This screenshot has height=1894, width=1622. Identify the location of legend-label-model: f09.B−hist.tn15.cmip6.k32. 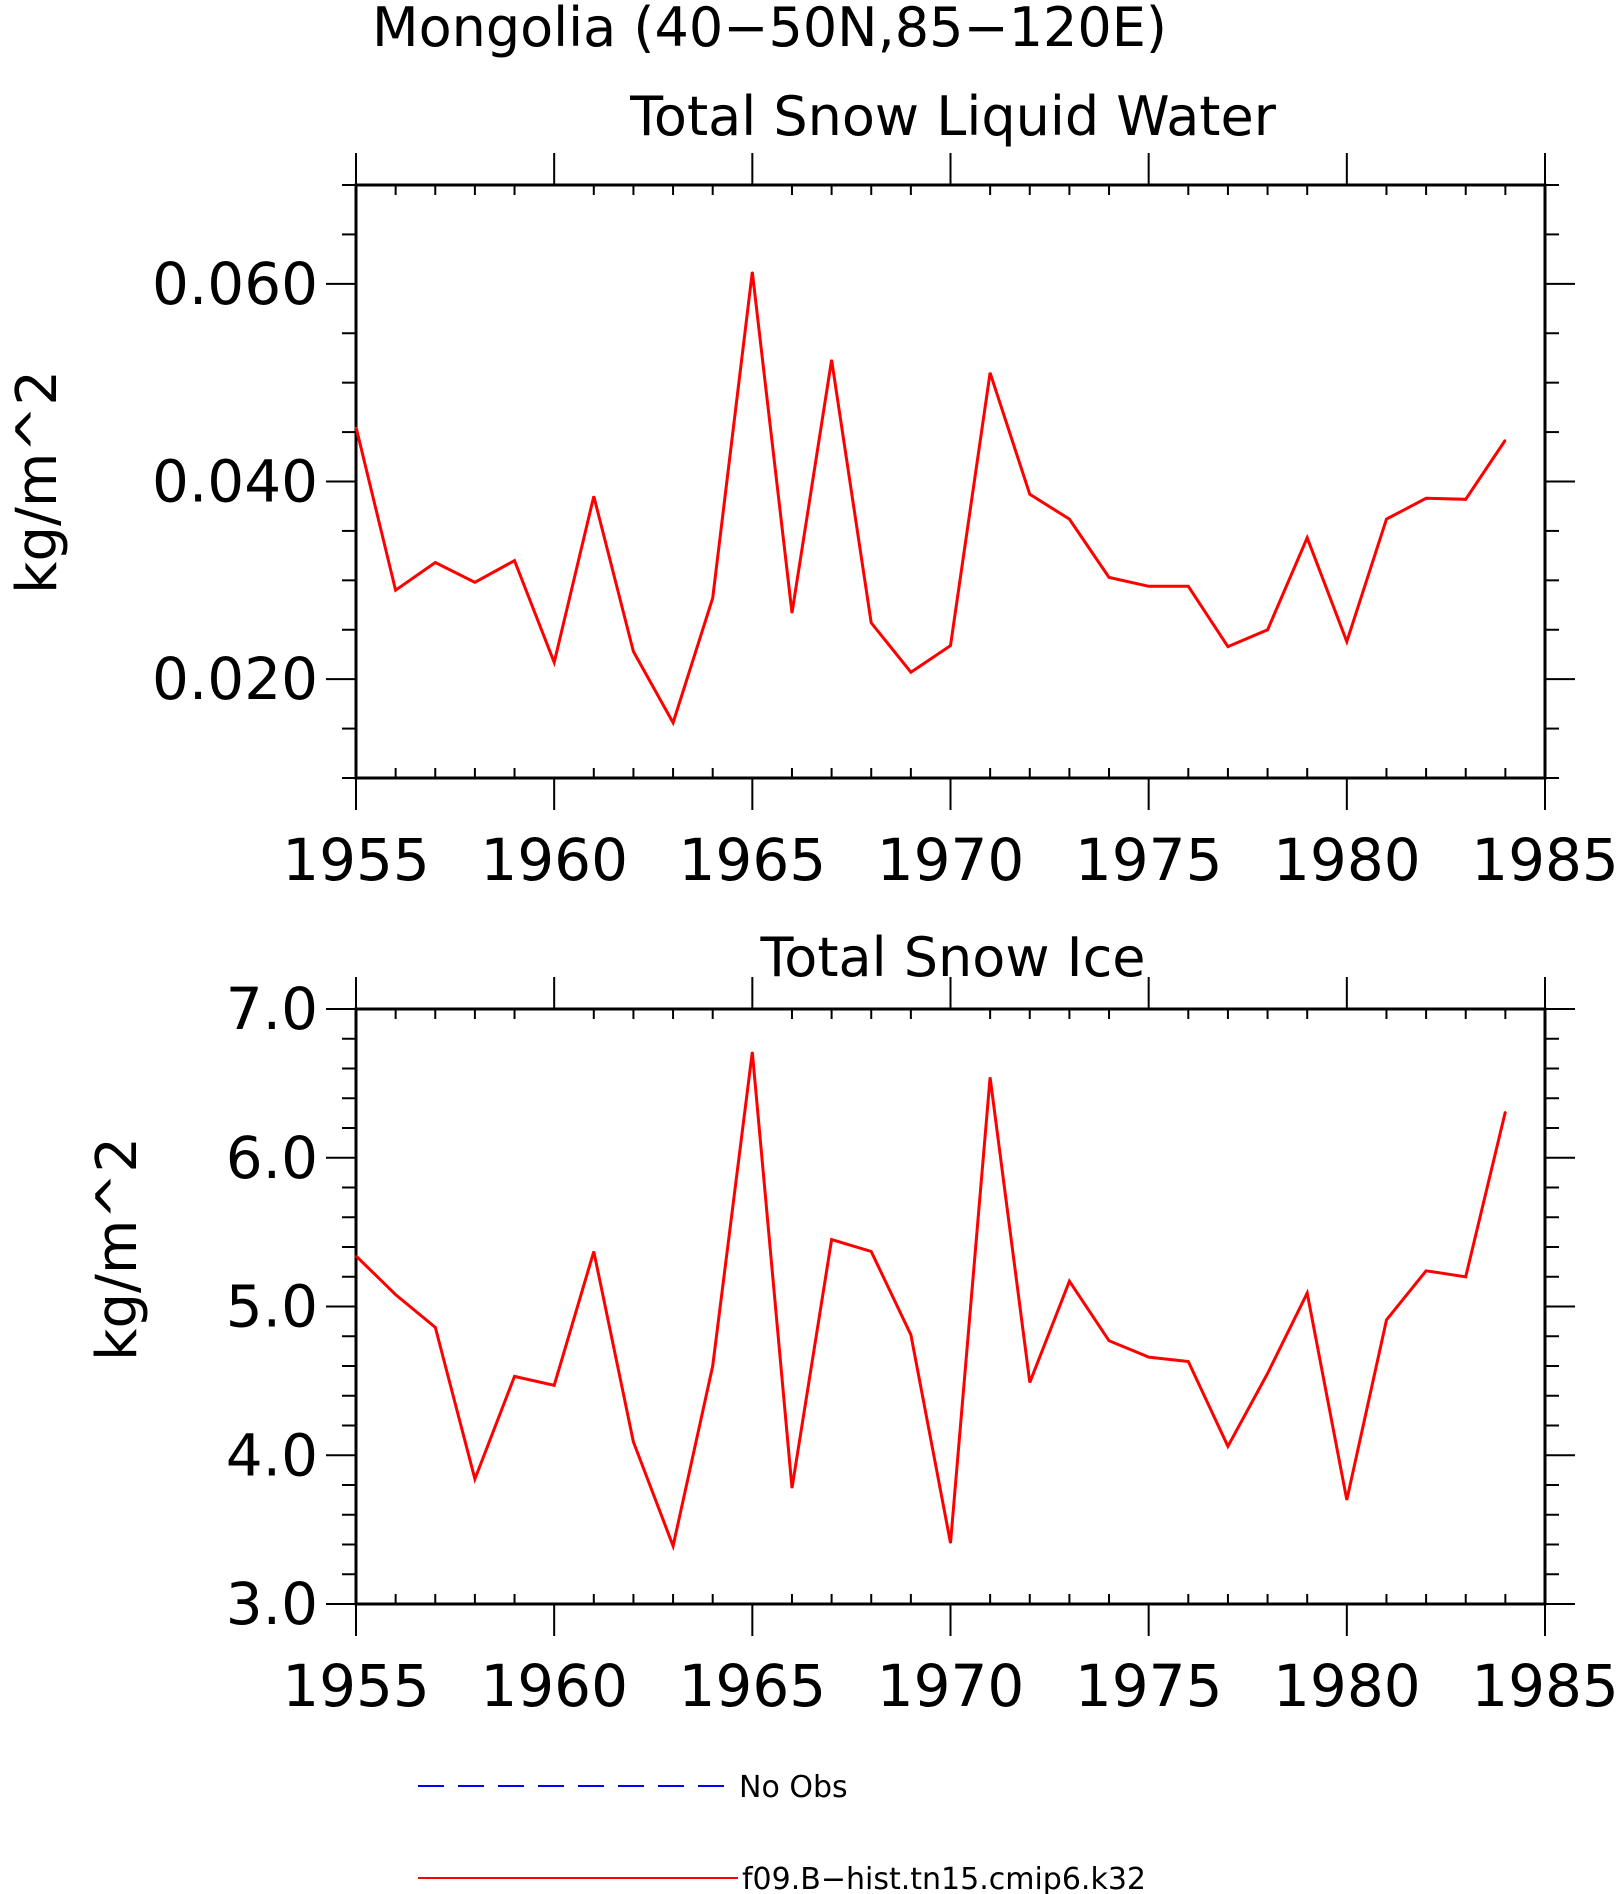
(944, 1878).